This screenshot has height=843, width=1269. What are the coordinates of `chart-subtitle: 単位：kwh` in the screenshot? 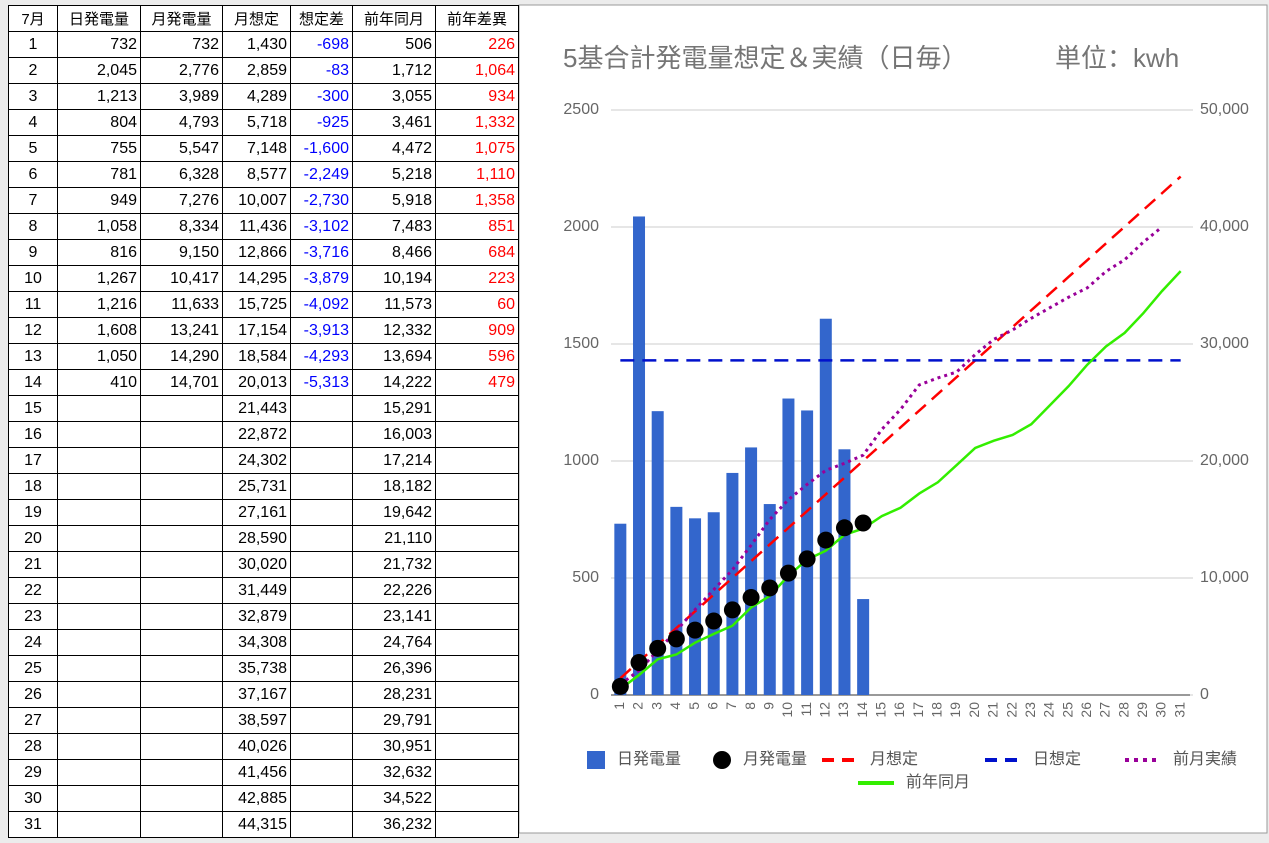 It's located at (1117, 58).